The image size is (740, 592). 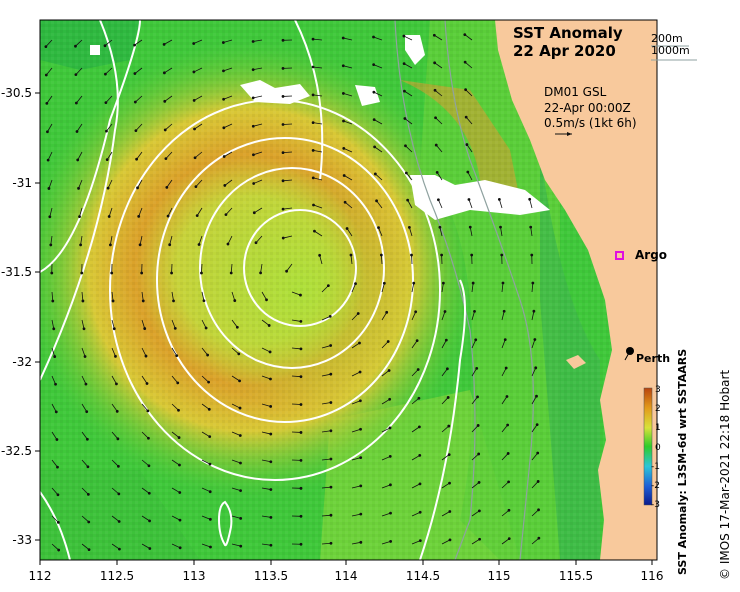 What do you see at coordinates (658, 390) in the screenshot?
I see `colorbar-tick: 3` at bounding box center [658, 390].